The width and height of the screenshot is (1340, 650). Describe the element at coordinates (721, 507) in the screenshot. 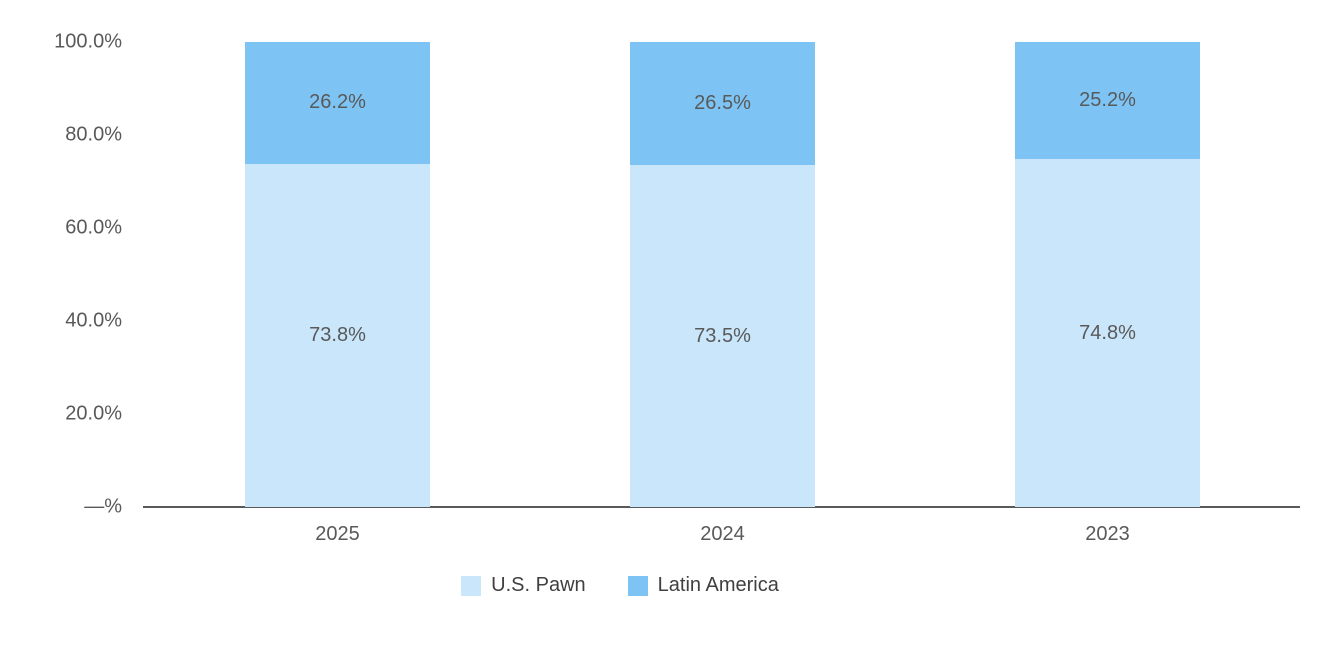

I see `x-axis-line` at that location.